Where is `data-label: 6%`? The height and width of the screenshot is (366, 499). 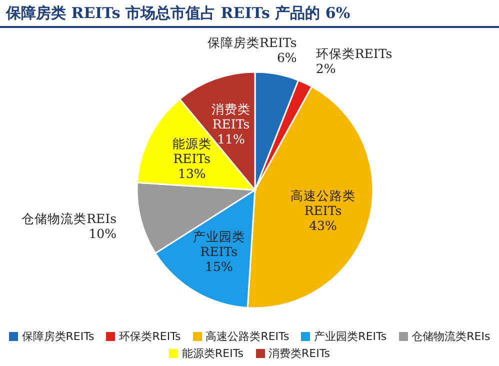 data-label: 6% is located at coordinates (286, 57).